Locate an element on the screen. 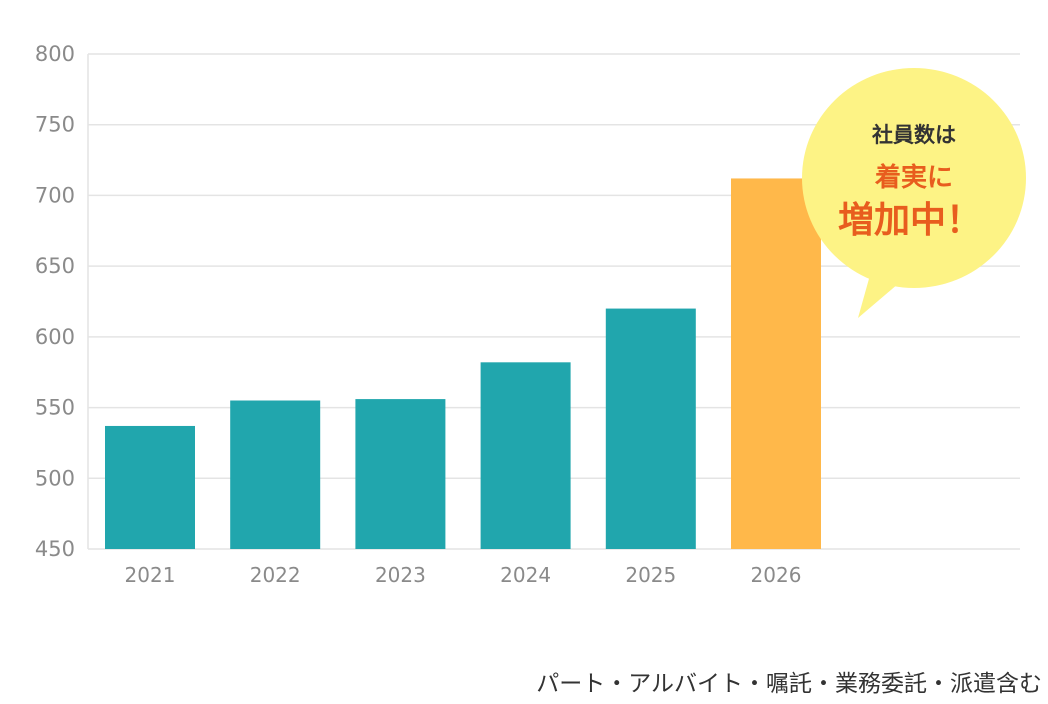 The image size is (1048, 704). callout-circle is located at coordinates (914, 178).